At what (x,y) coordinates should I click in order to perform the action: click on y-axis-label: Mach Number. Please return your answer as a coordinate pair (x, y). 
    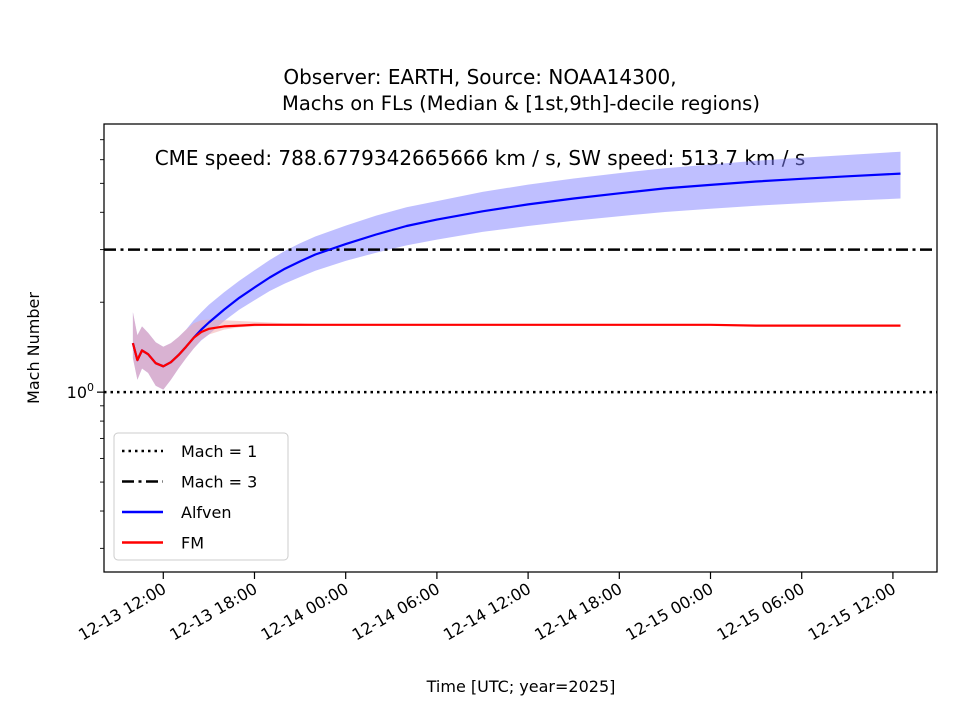
    Looking at the image, I should click on (33, 348).